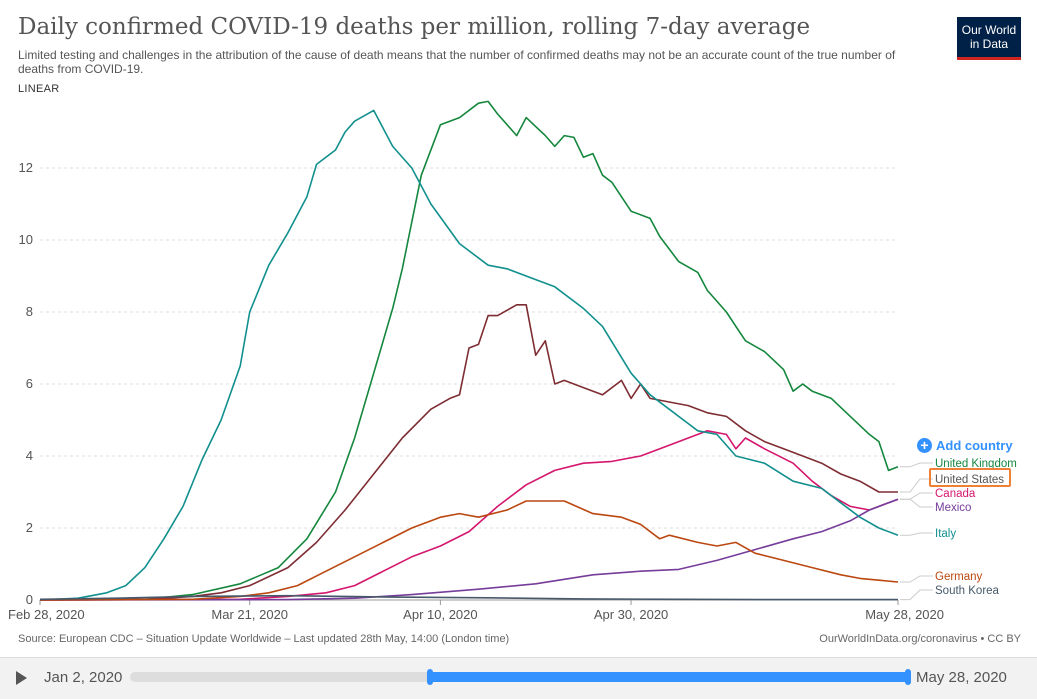 This screenshot has width=1037, height=699. I want to click on add-country-button: + Add country, so click(965, 445).